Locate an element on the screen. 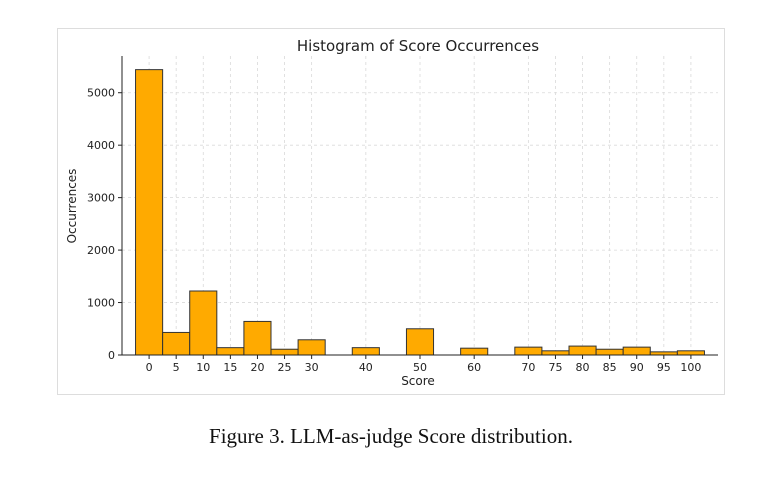 The image size is (782, 485). y-tick-label-2000: 2000 is located at coordinates (101, 250).